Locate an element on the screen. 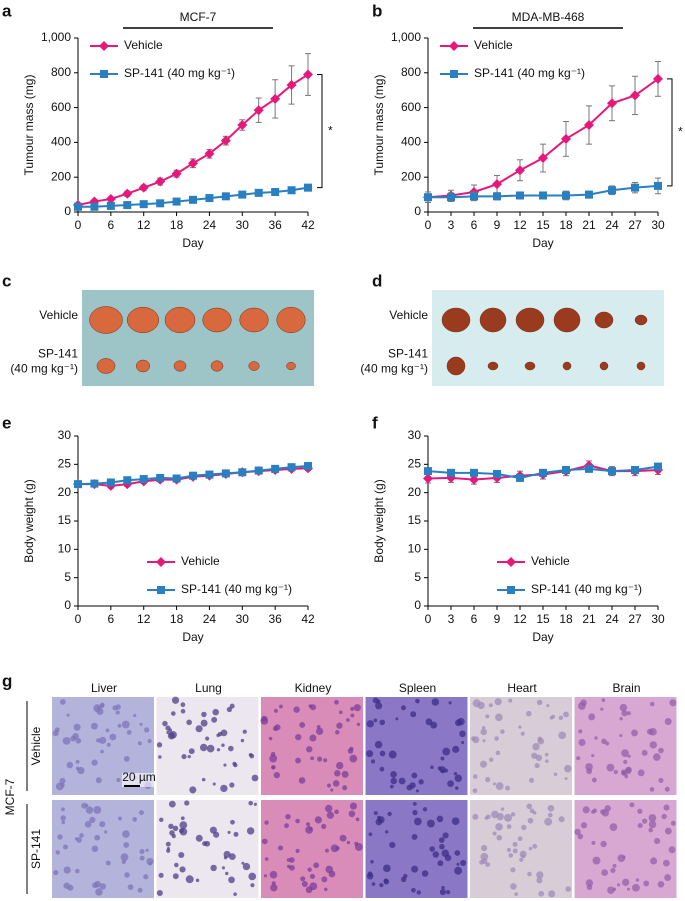 The width and height of the screenshot is (685, 901). x-tick-label: 0 is located at coordinates (78, 619).